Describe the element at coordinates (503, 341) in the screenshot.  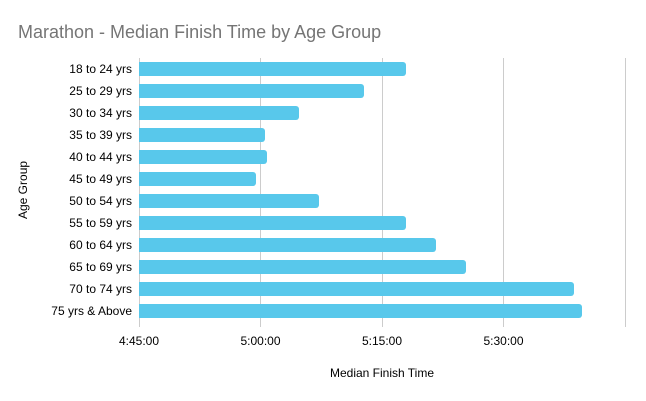
I see `x-tick-label: 5:30:00` at that location.